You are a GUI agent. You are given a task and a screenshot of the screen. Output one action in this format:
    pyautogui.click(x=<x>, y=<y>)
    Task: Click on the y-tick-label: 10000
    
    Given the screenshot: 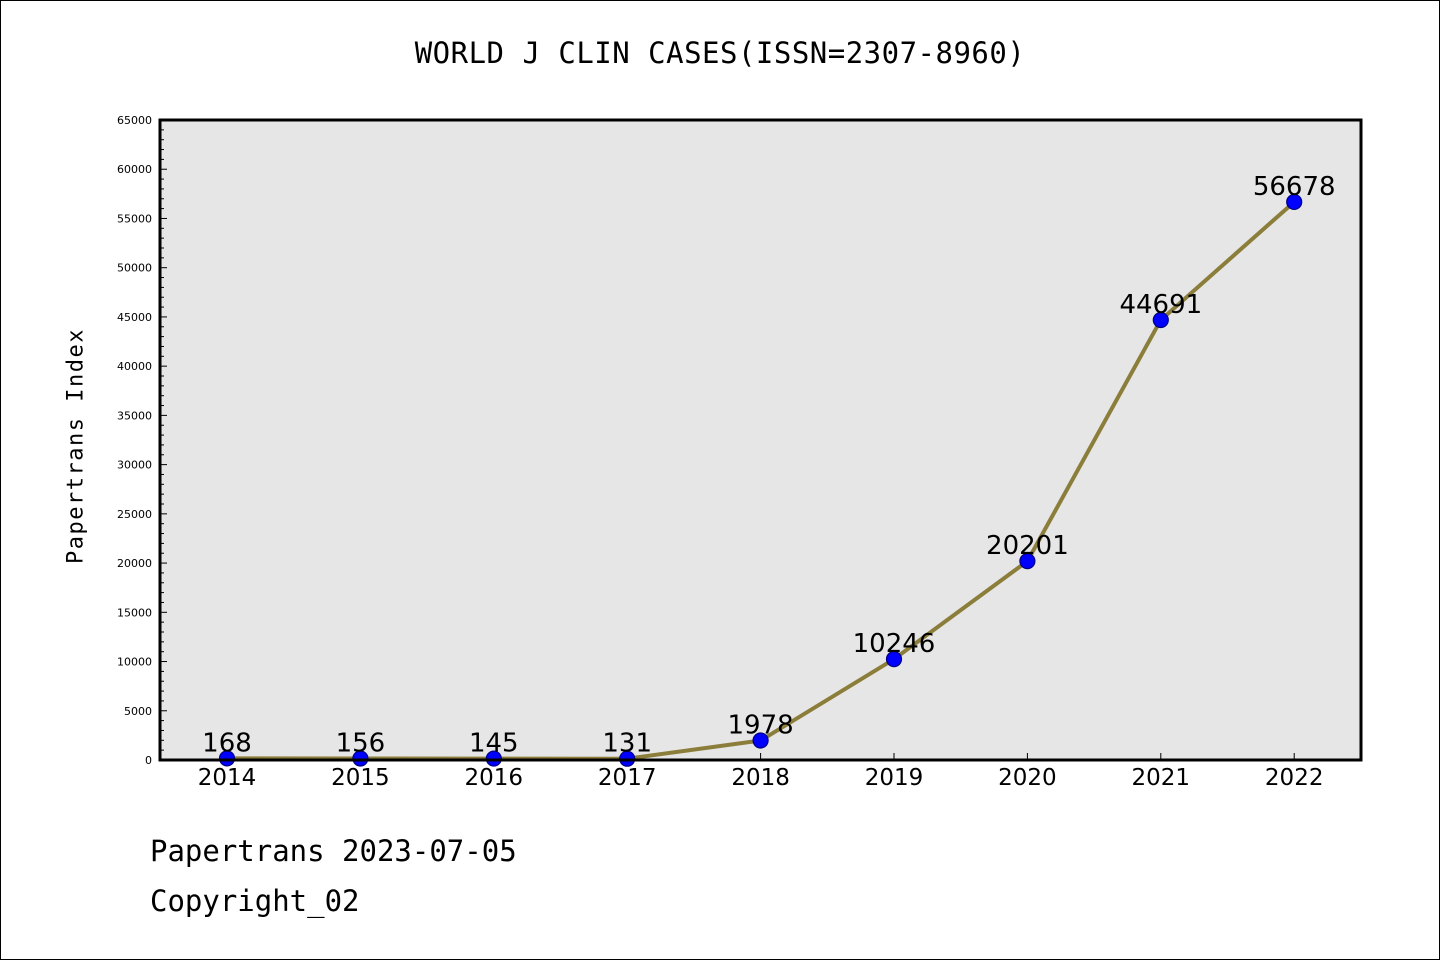 What is the action you would take?
    pyautogui.click(x=134, y=662)
    